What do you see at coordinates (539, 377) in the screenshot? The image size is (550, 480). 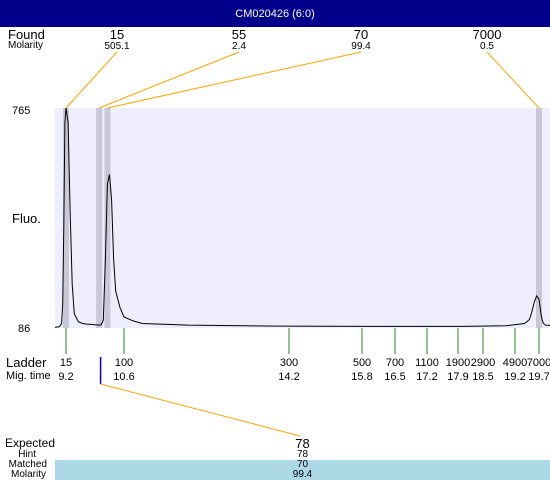 I see `ladder-time-label: 19.7` at bounding box center [539, 377].